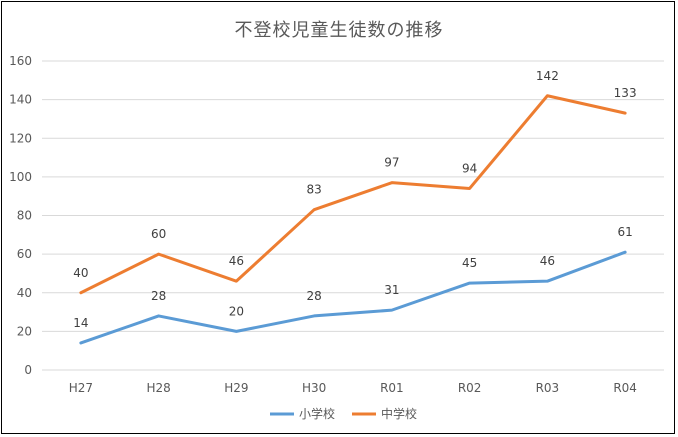 This screenshot has height=437, width=678. What do you see at coordinates (470, 388) in the screenshot?
I see `x-tick-label: R02` at bounding box center [470, 388].